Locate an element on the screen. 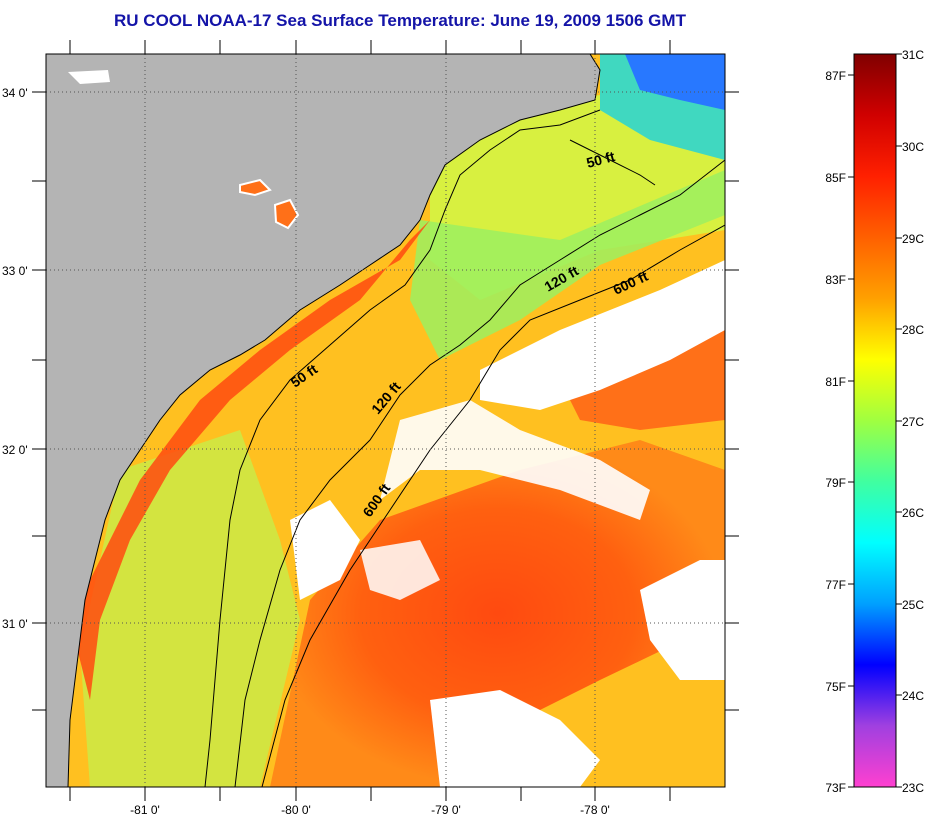 This screenshot has height=817, width=936. northeast-cold-core is located at coordinates (675, 82).